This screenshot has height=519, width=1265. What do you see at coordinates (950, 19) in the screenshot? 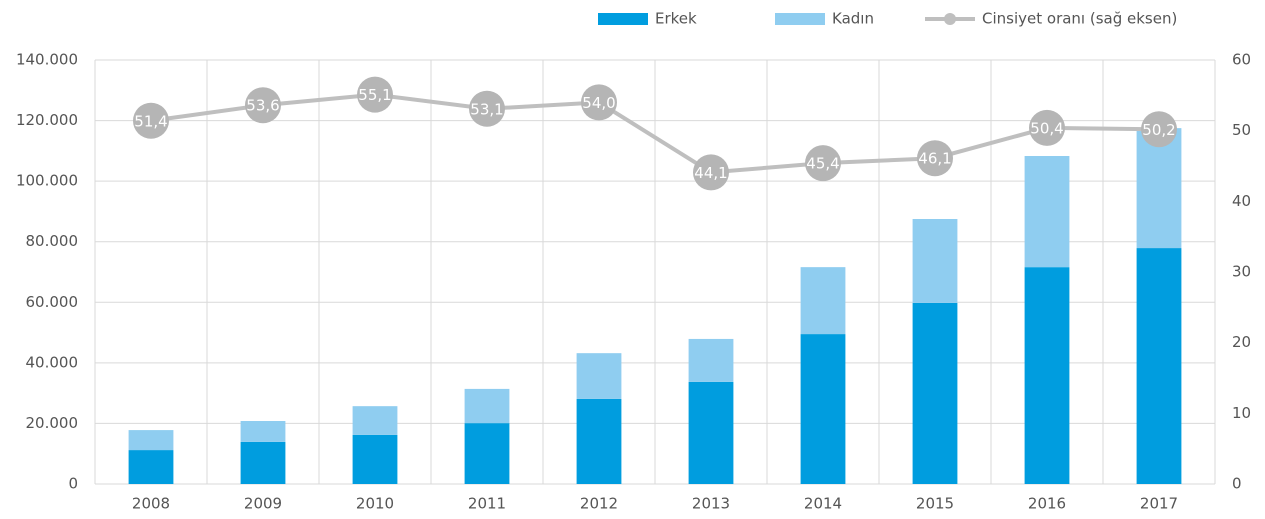
I see `legend-marker` at bounding box center [950, 19].